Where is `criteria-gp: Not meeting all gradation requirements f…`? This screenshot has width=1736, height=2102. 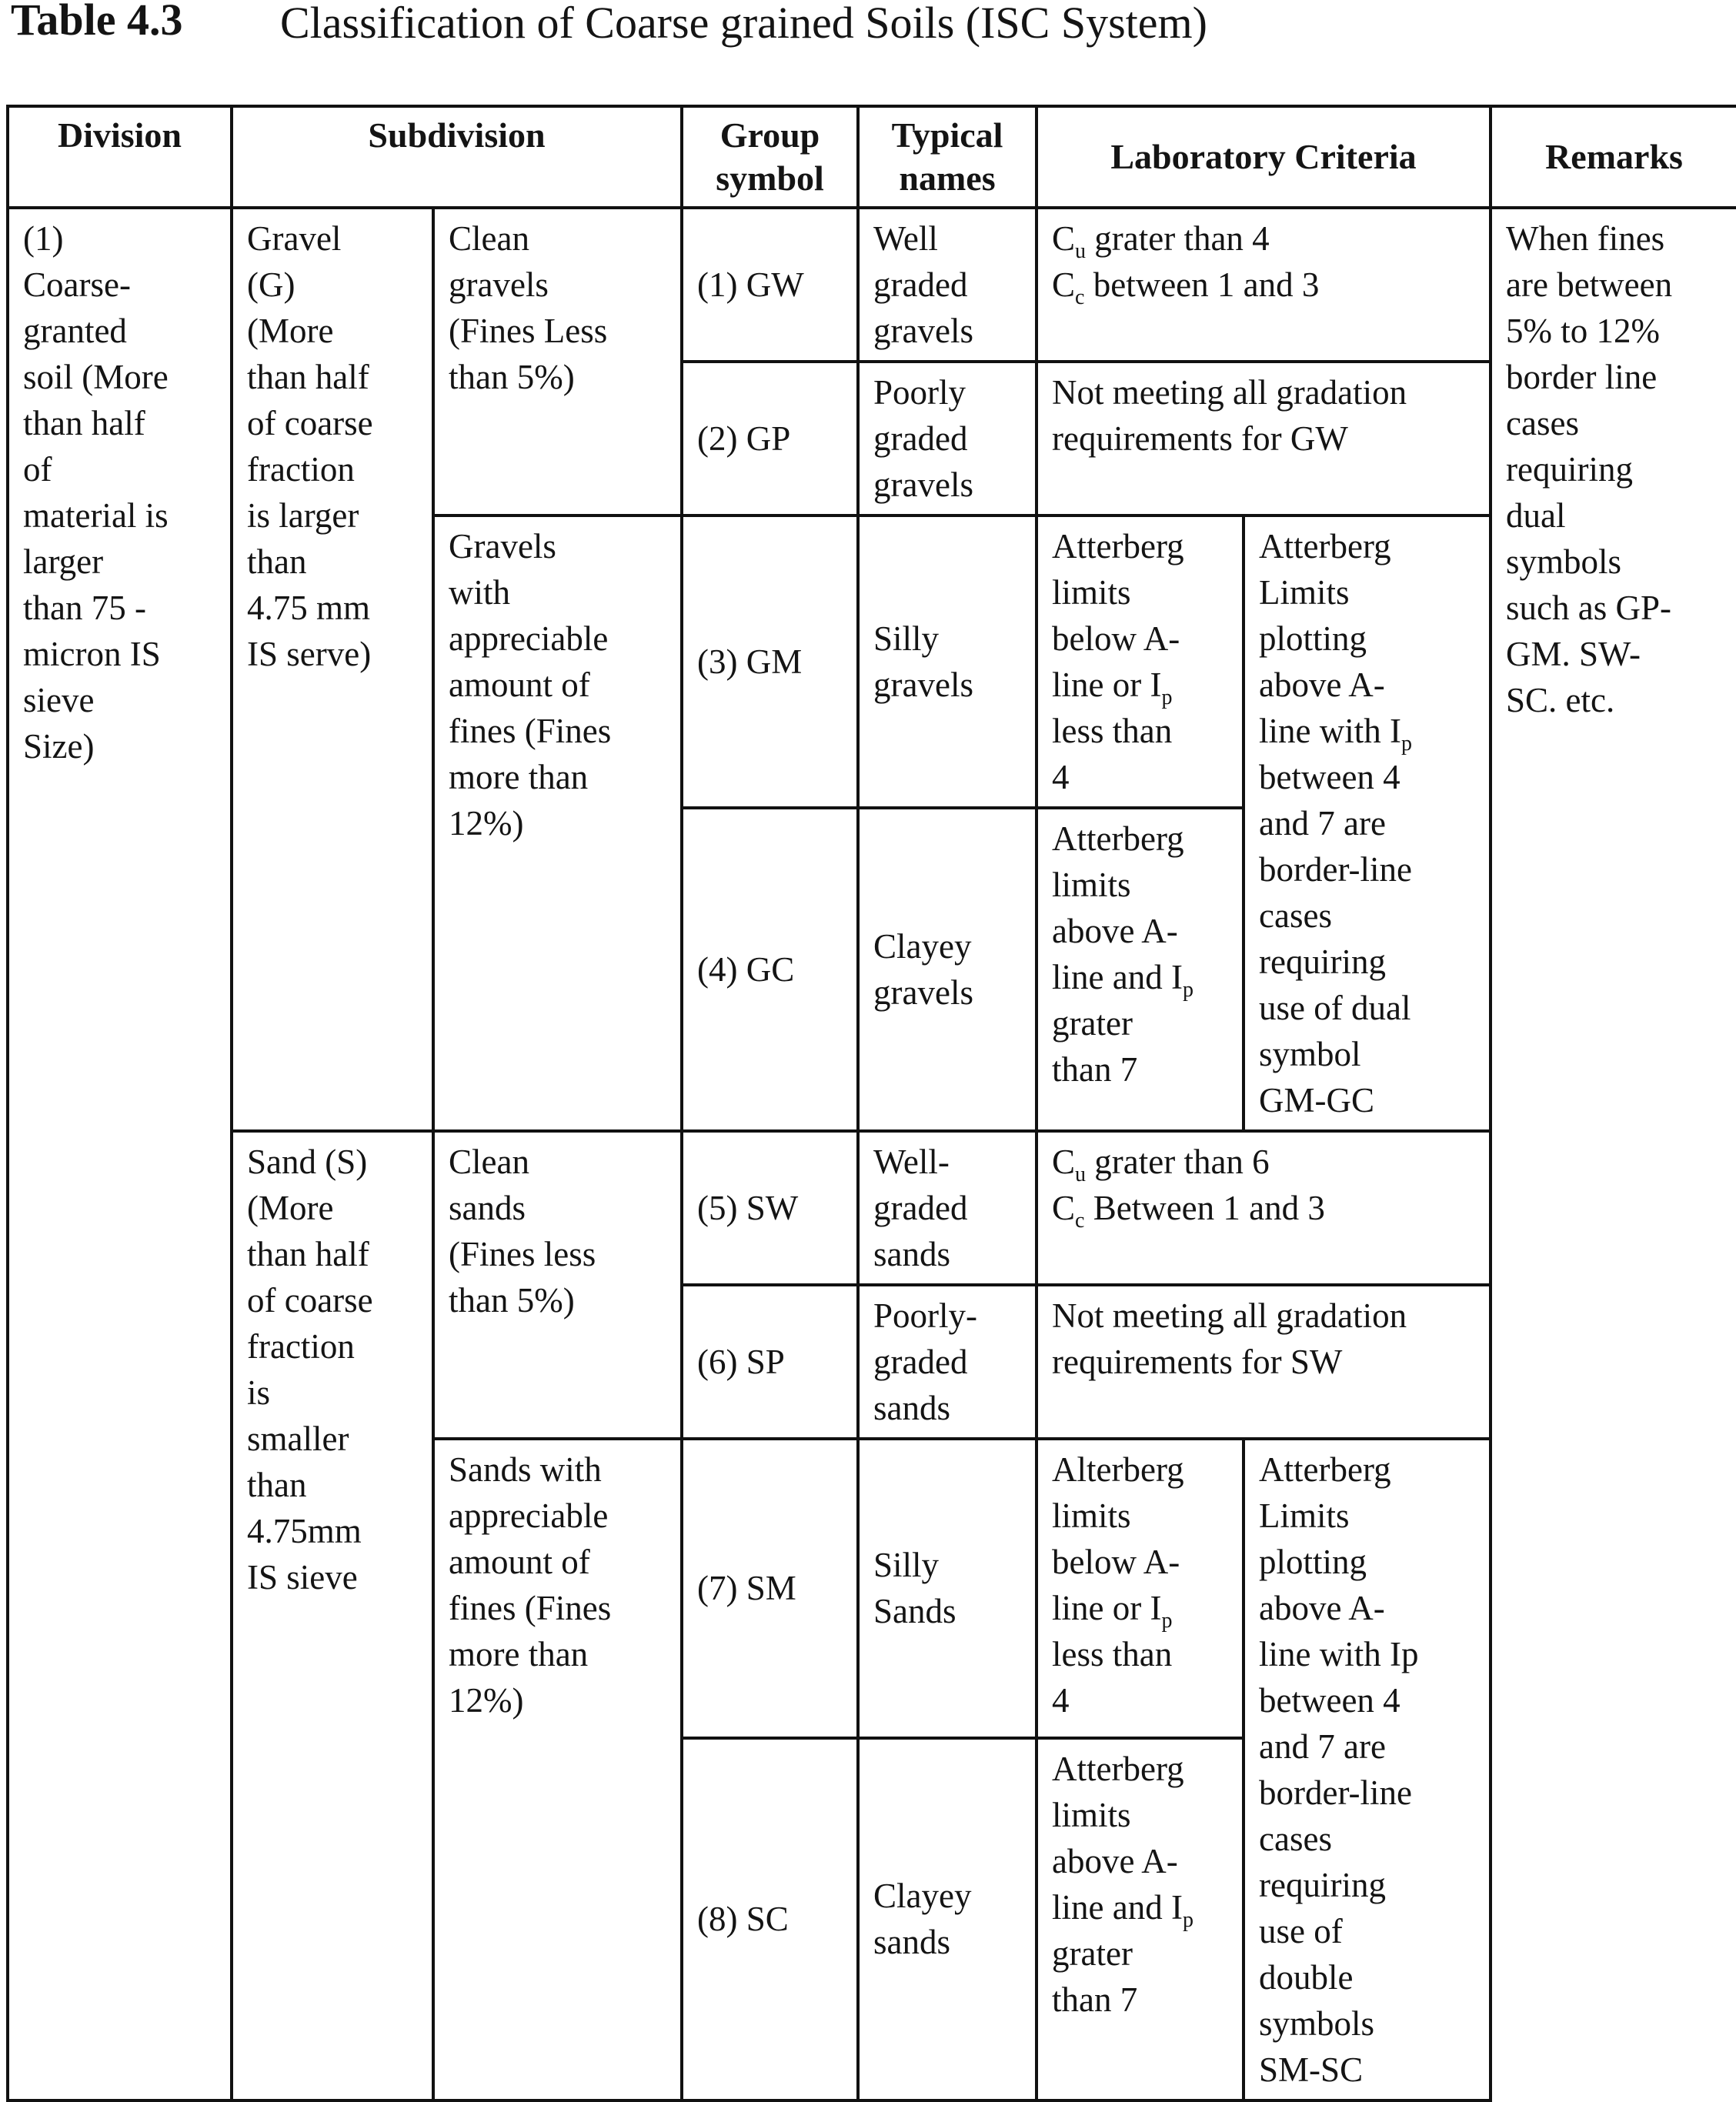 criteria-gp: Not meeting all gradation requirements f… is located at coordinates (1264, 439).